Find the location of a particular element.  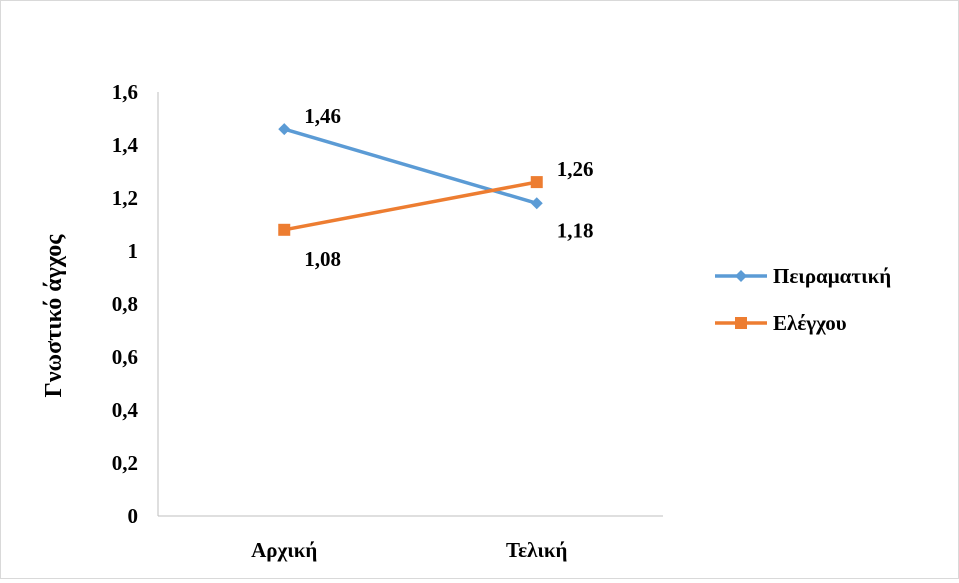

y-tick-label: 0,8 is located at coordinates (125, 304).